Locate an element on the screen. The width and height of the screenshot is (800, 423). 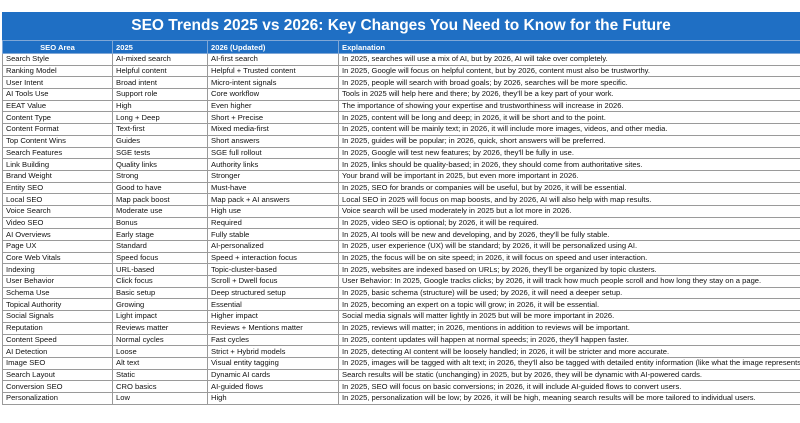
table-cell: Short answers is located at coordinates (273, 141).